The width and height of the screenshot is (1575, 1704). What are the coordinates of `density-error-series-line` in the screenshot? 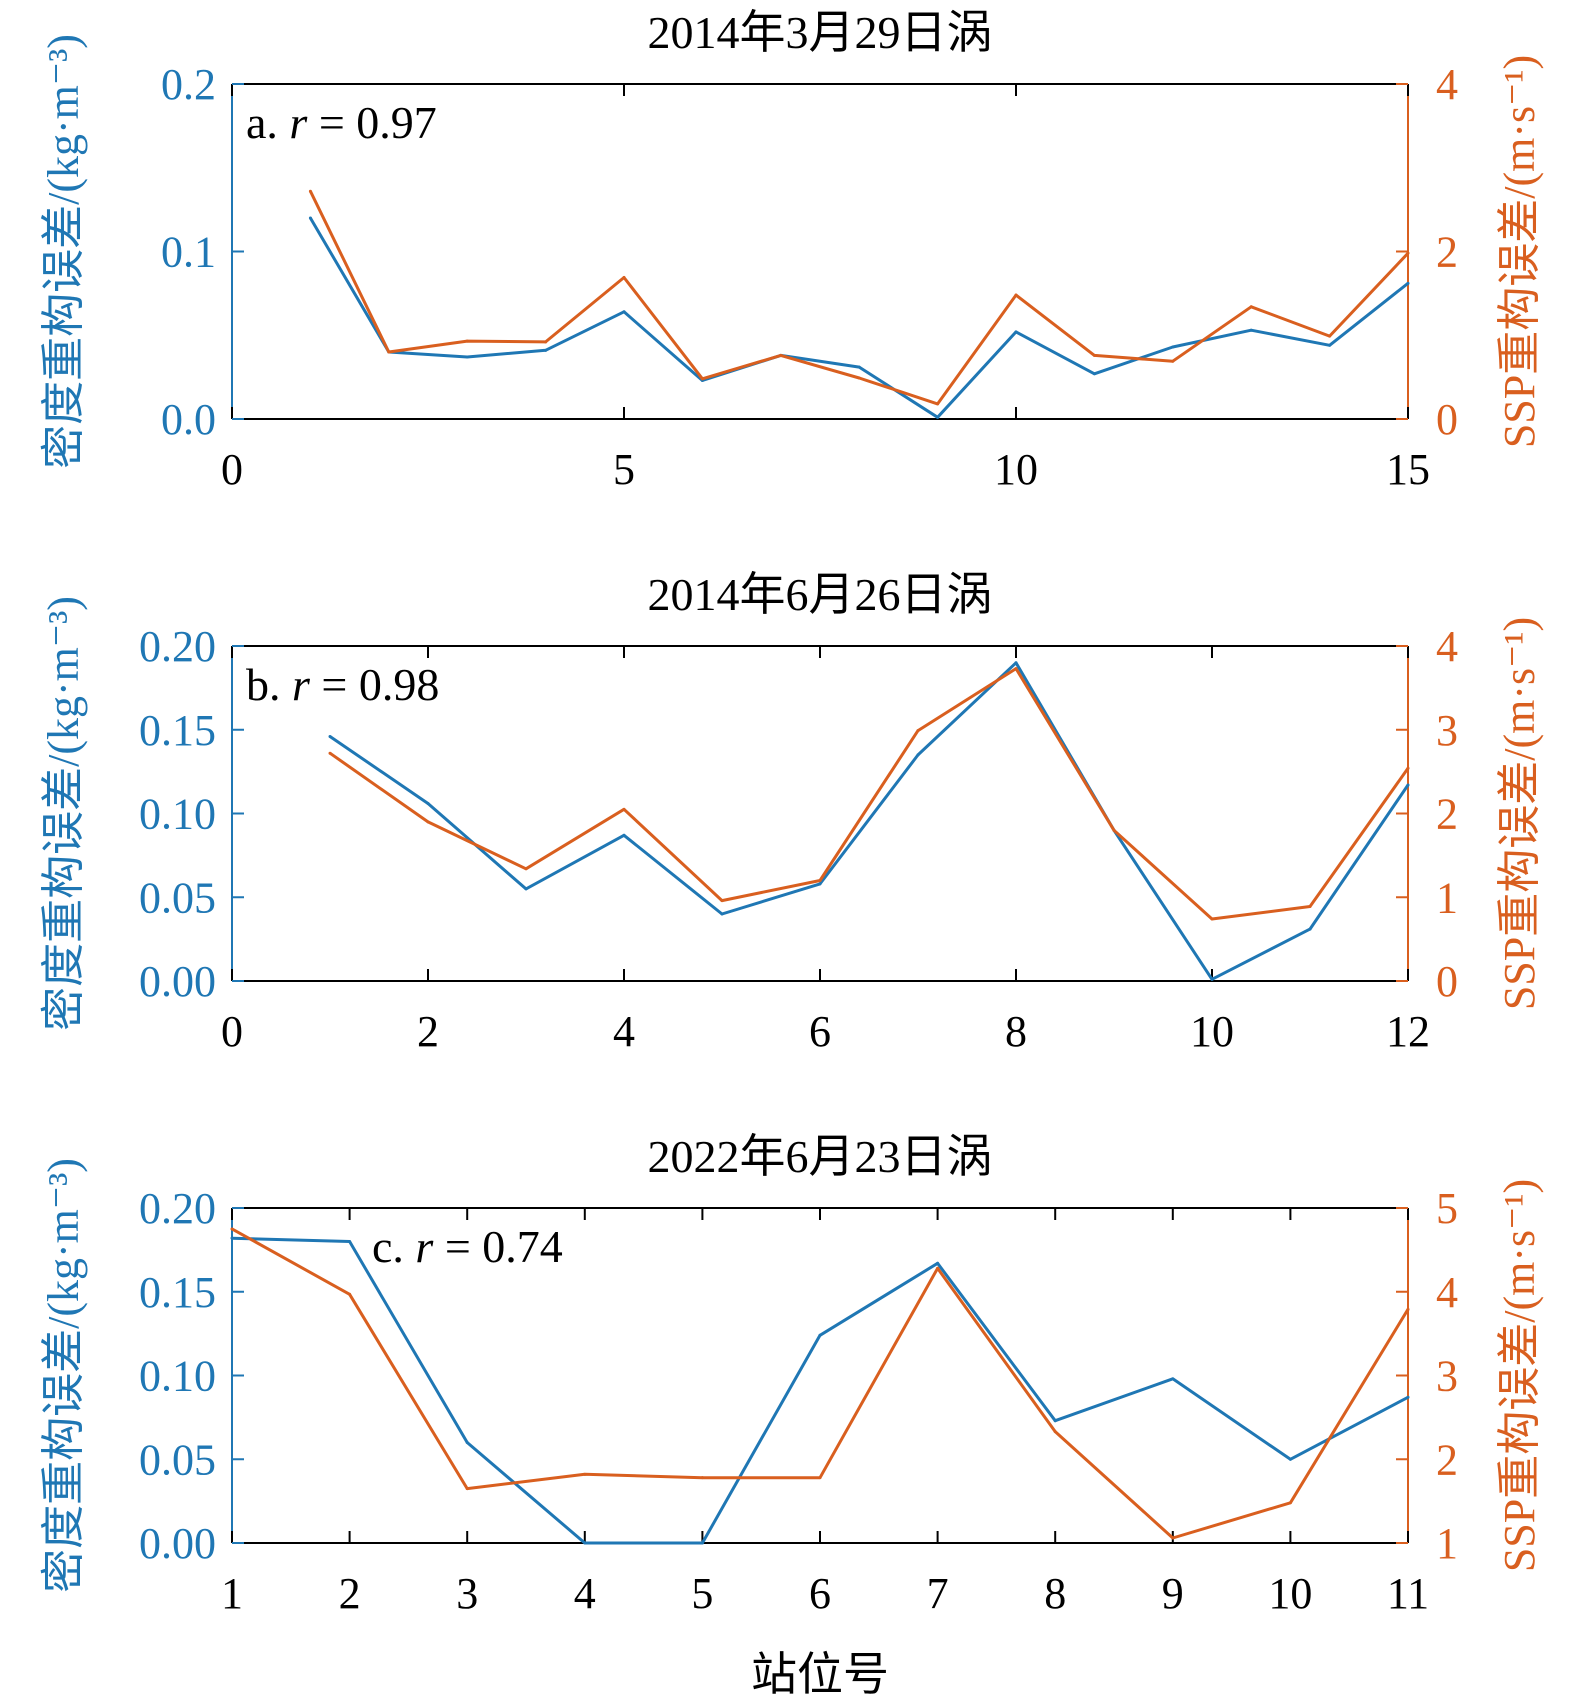 It's located at (859, 318).